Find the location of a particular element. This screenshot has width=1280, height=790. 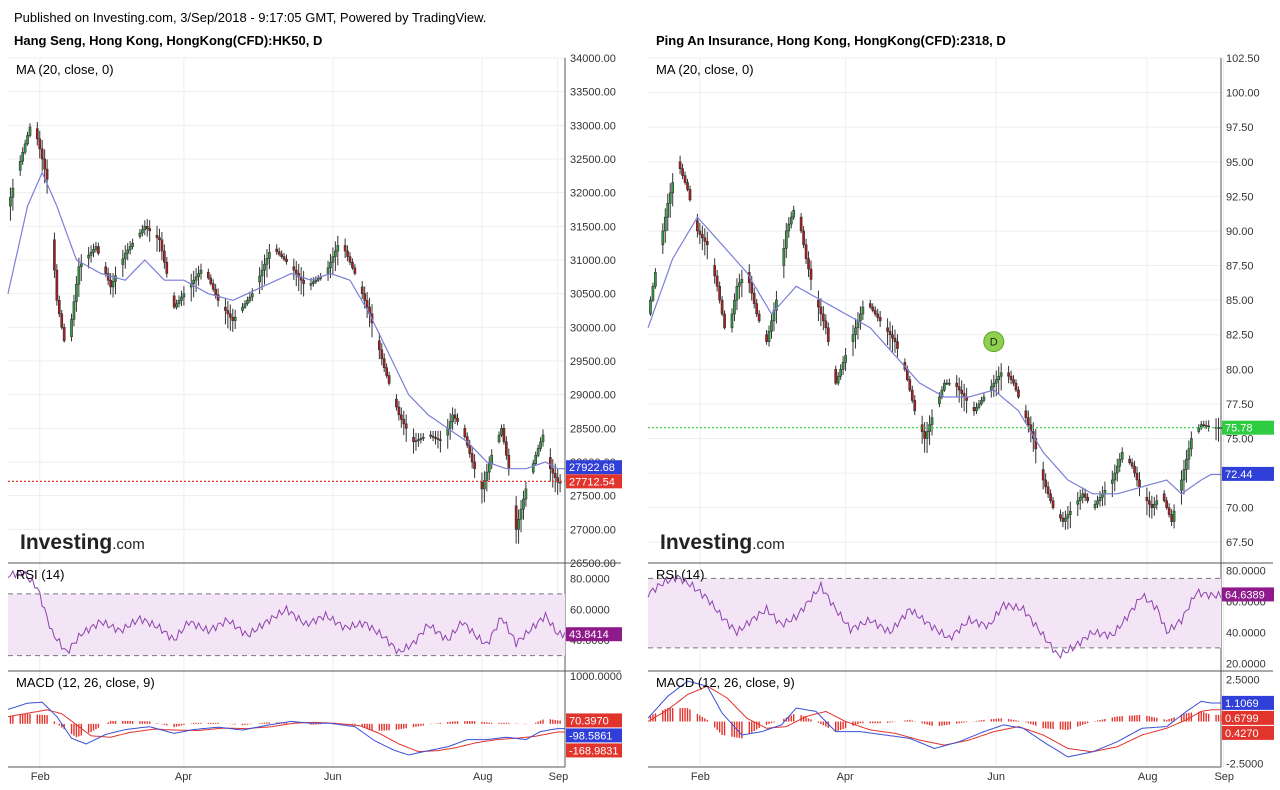

investing-logo: Investing.com is located at coordinates (82, 542).